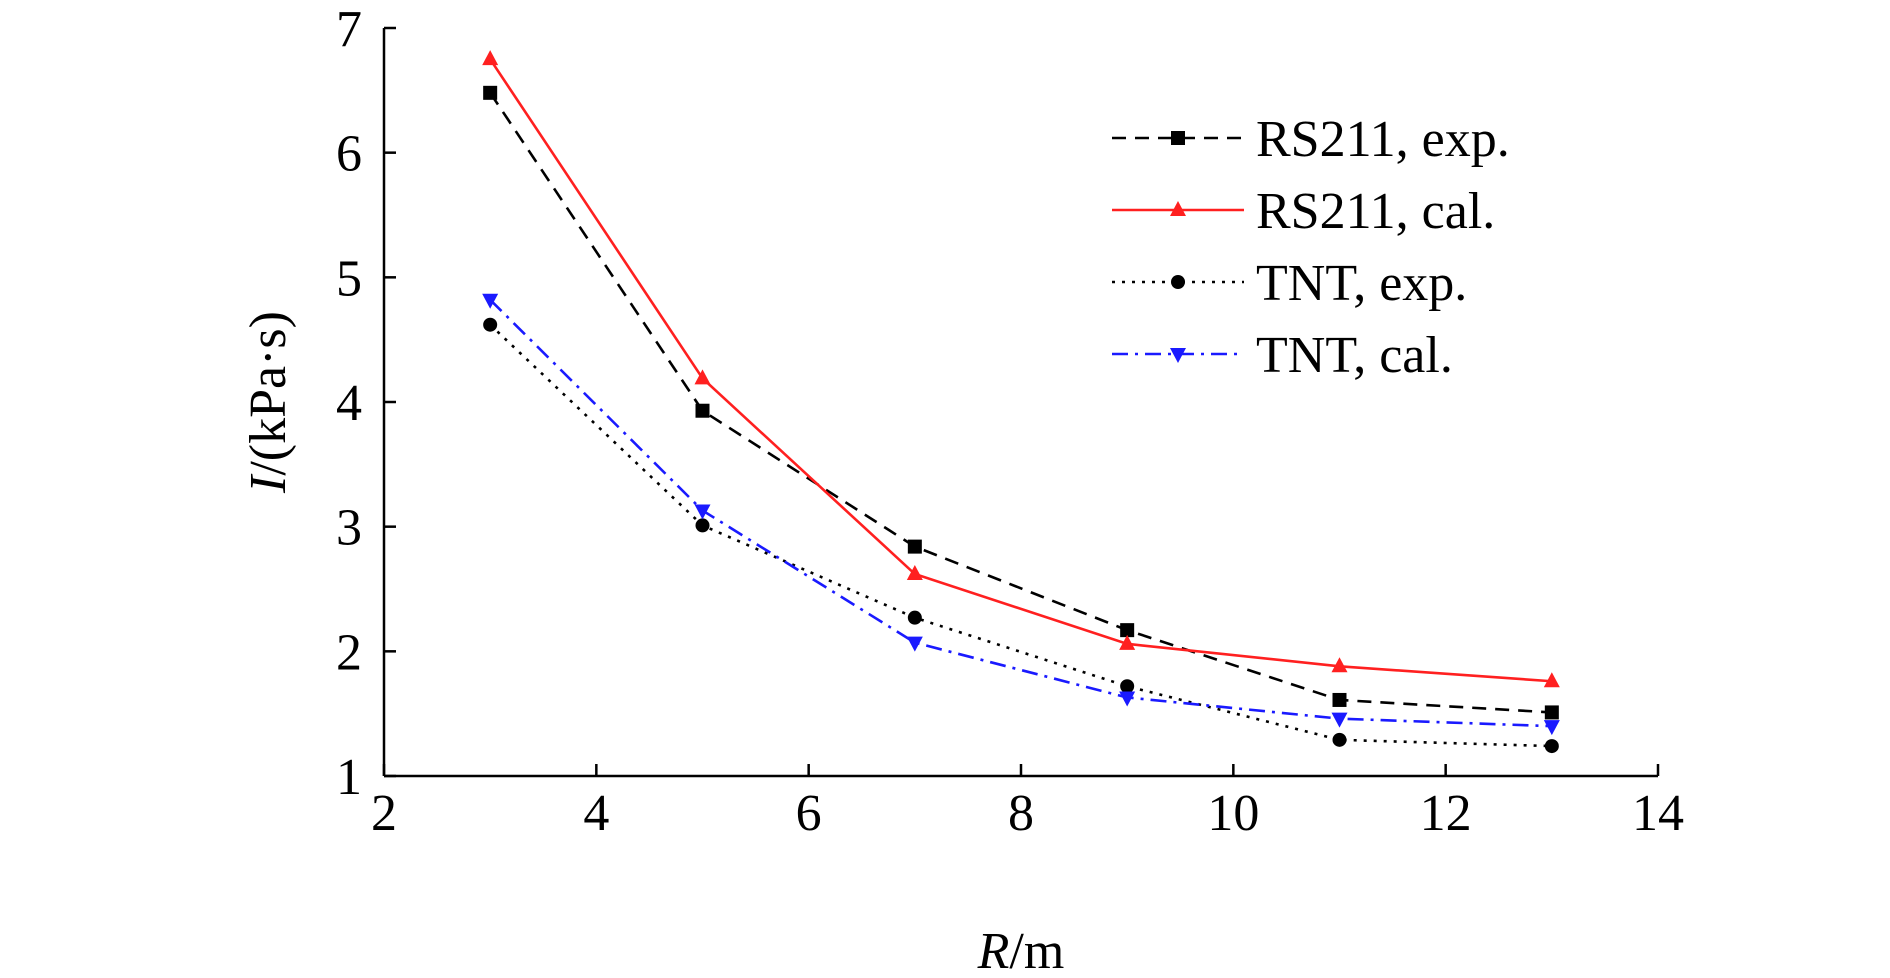 This screenshot has height=978, width=1890. I want to click on y-axis-label-var: I, so click(268, 483).